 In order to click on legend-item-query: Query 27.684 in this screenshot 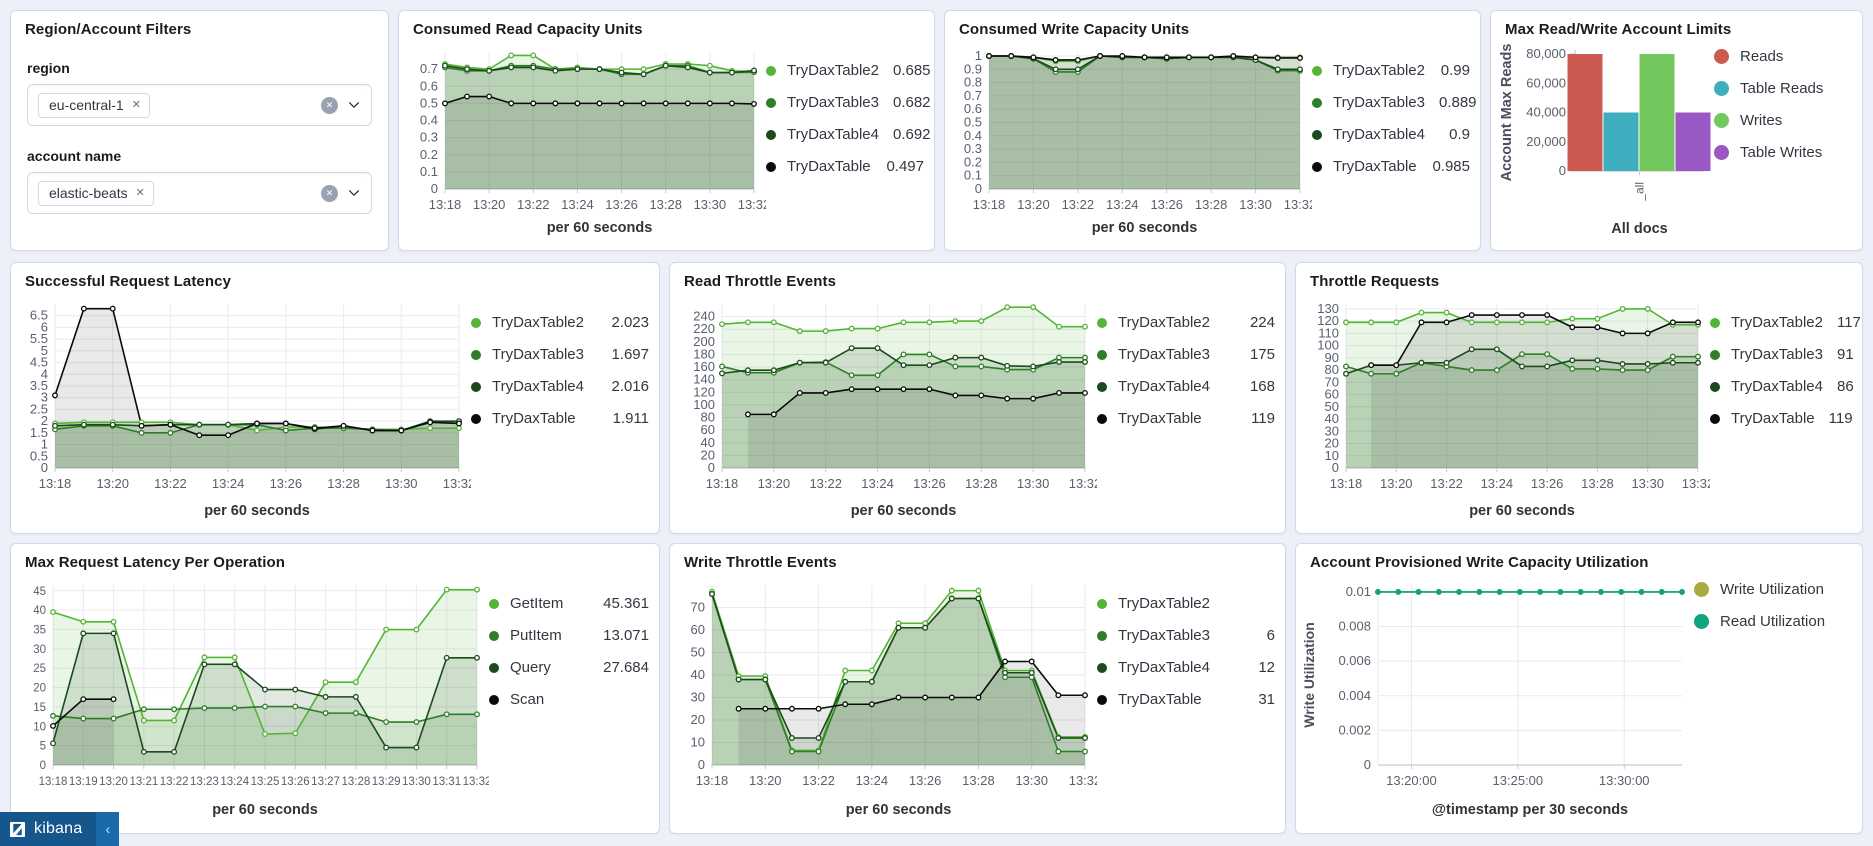, I will do `click(569, 667)`.